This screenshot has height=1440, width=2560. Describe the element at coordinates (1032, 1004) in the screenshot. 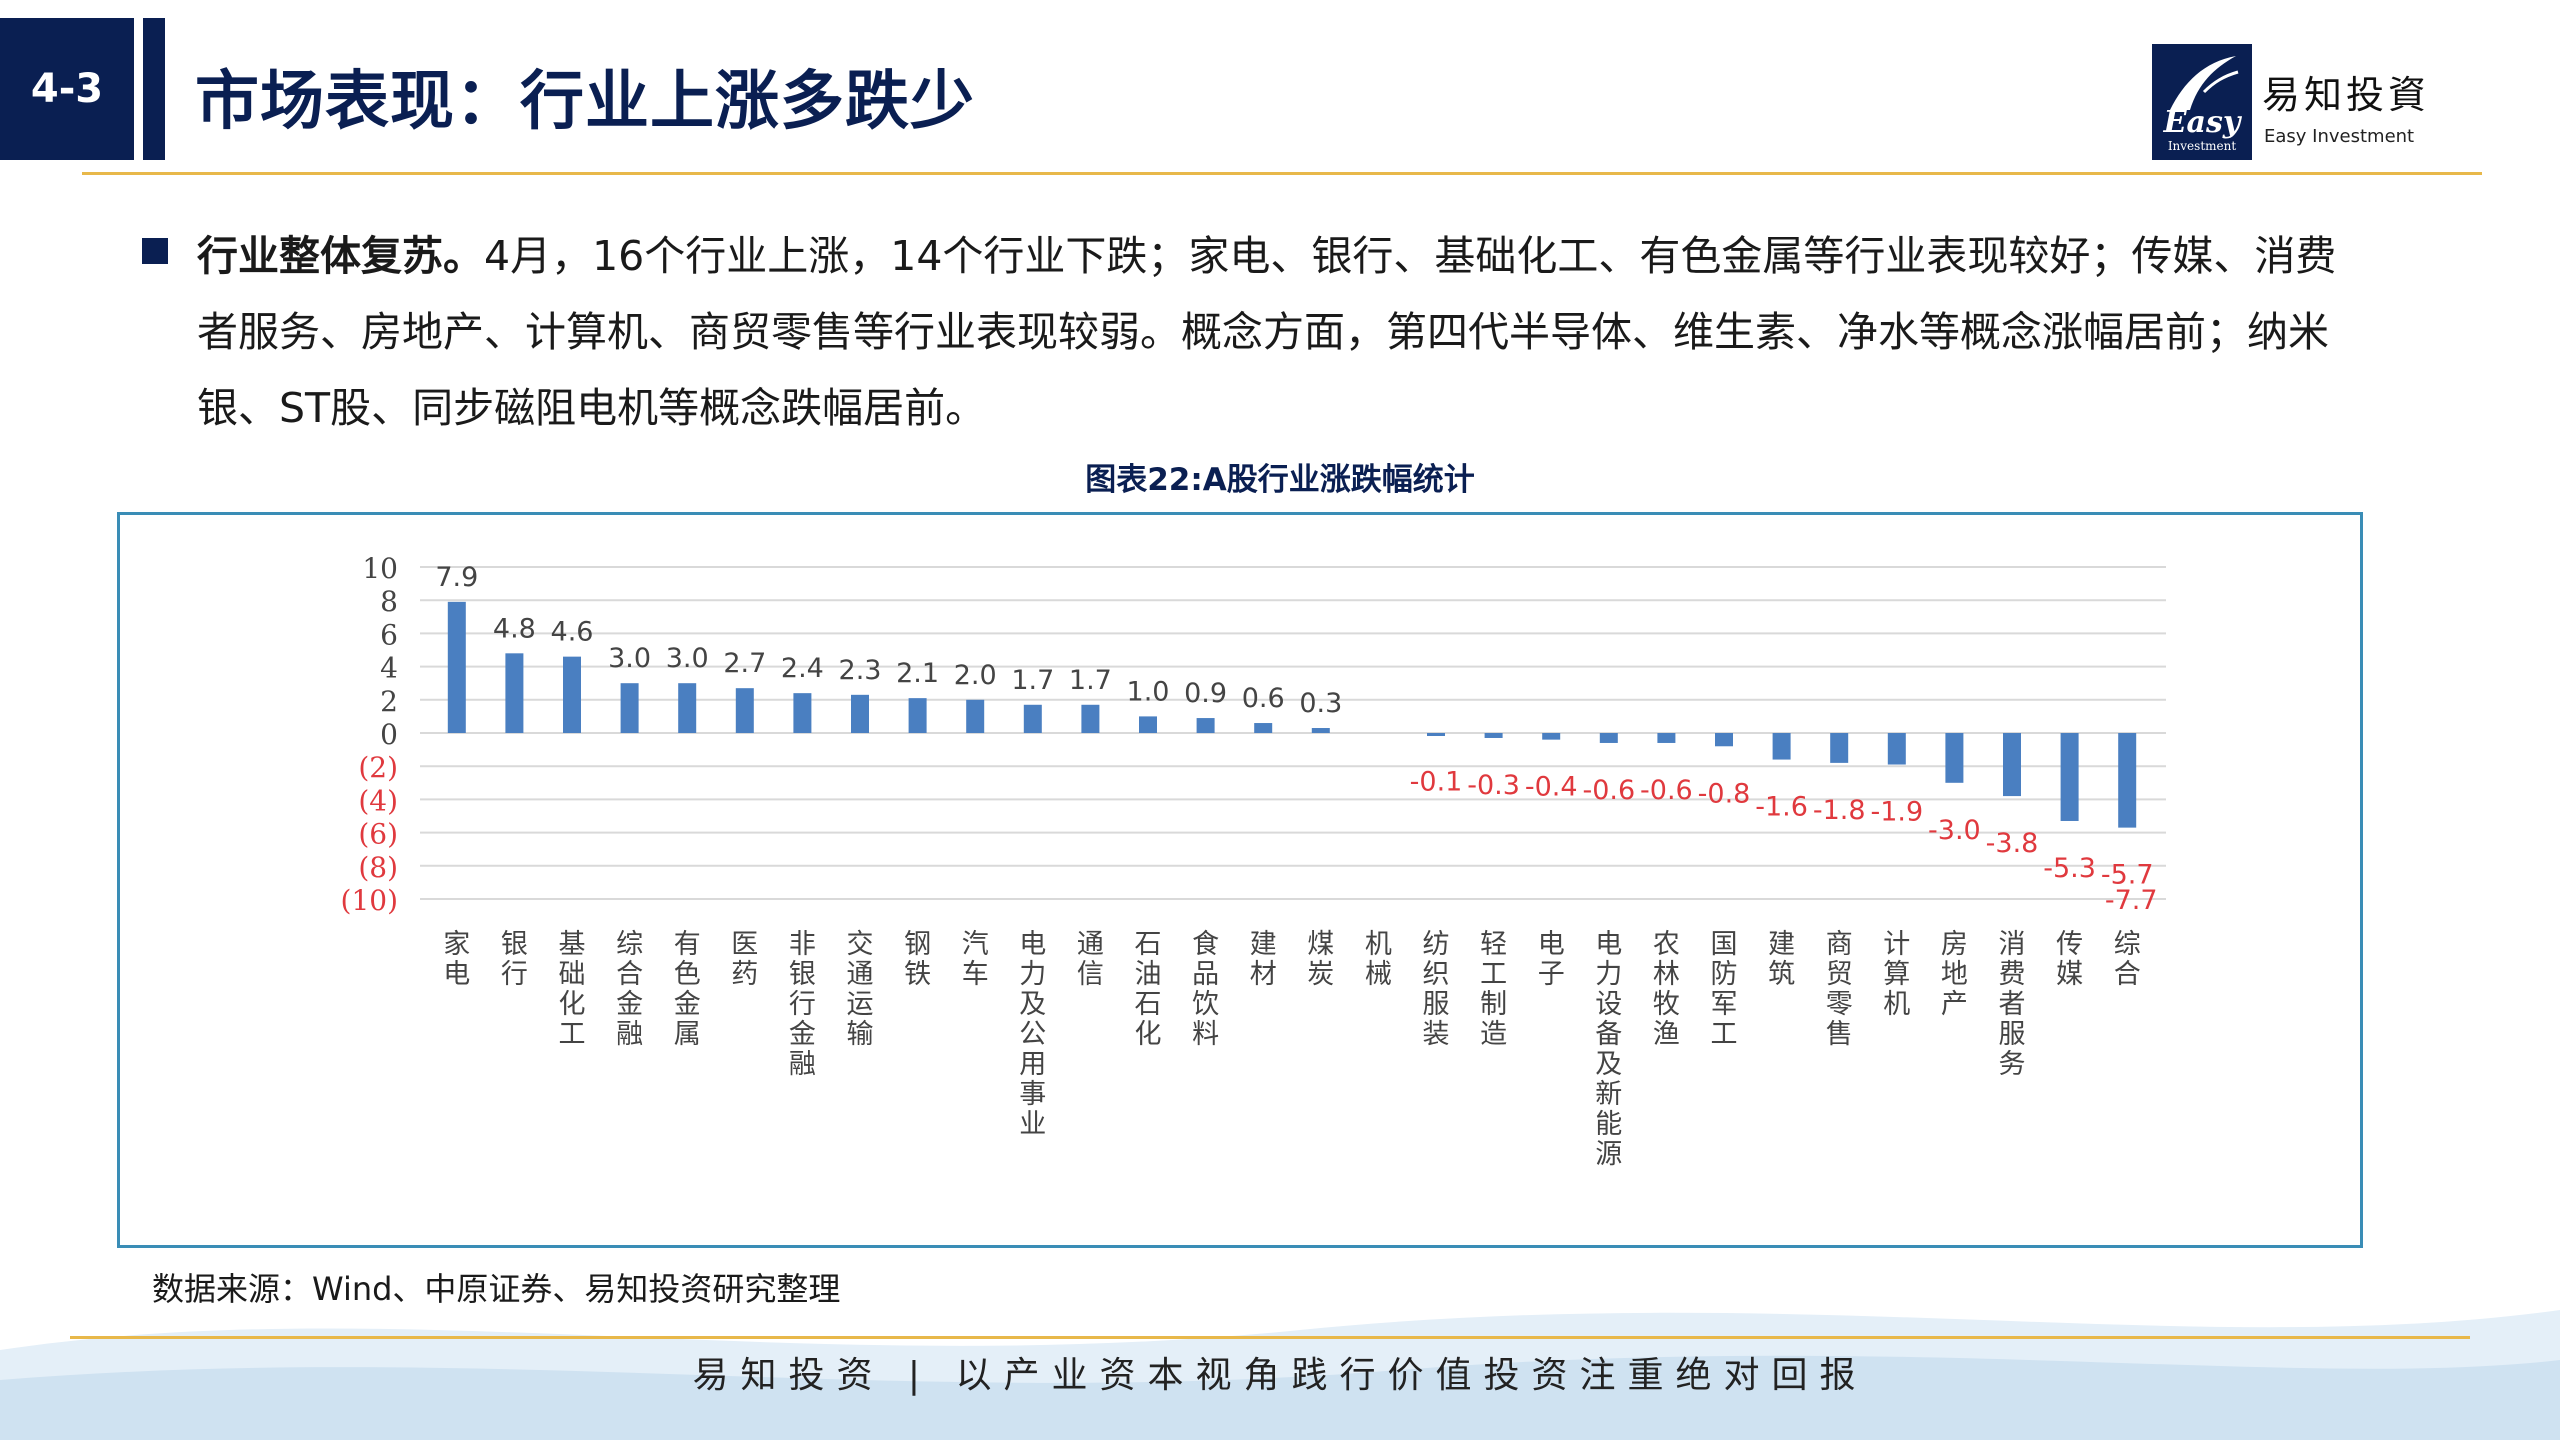

I see `category-label: 及` at that location.